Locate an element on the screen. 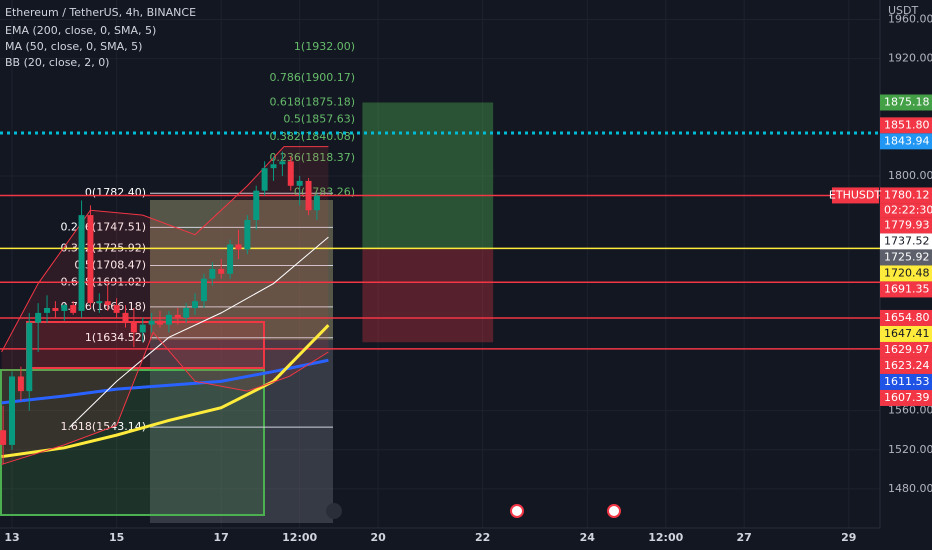 The height and width of the screenshot is (550, 932). legend-ema: EMA (200, close, 0, SMA, 5) is located at coordinates (80, 30).